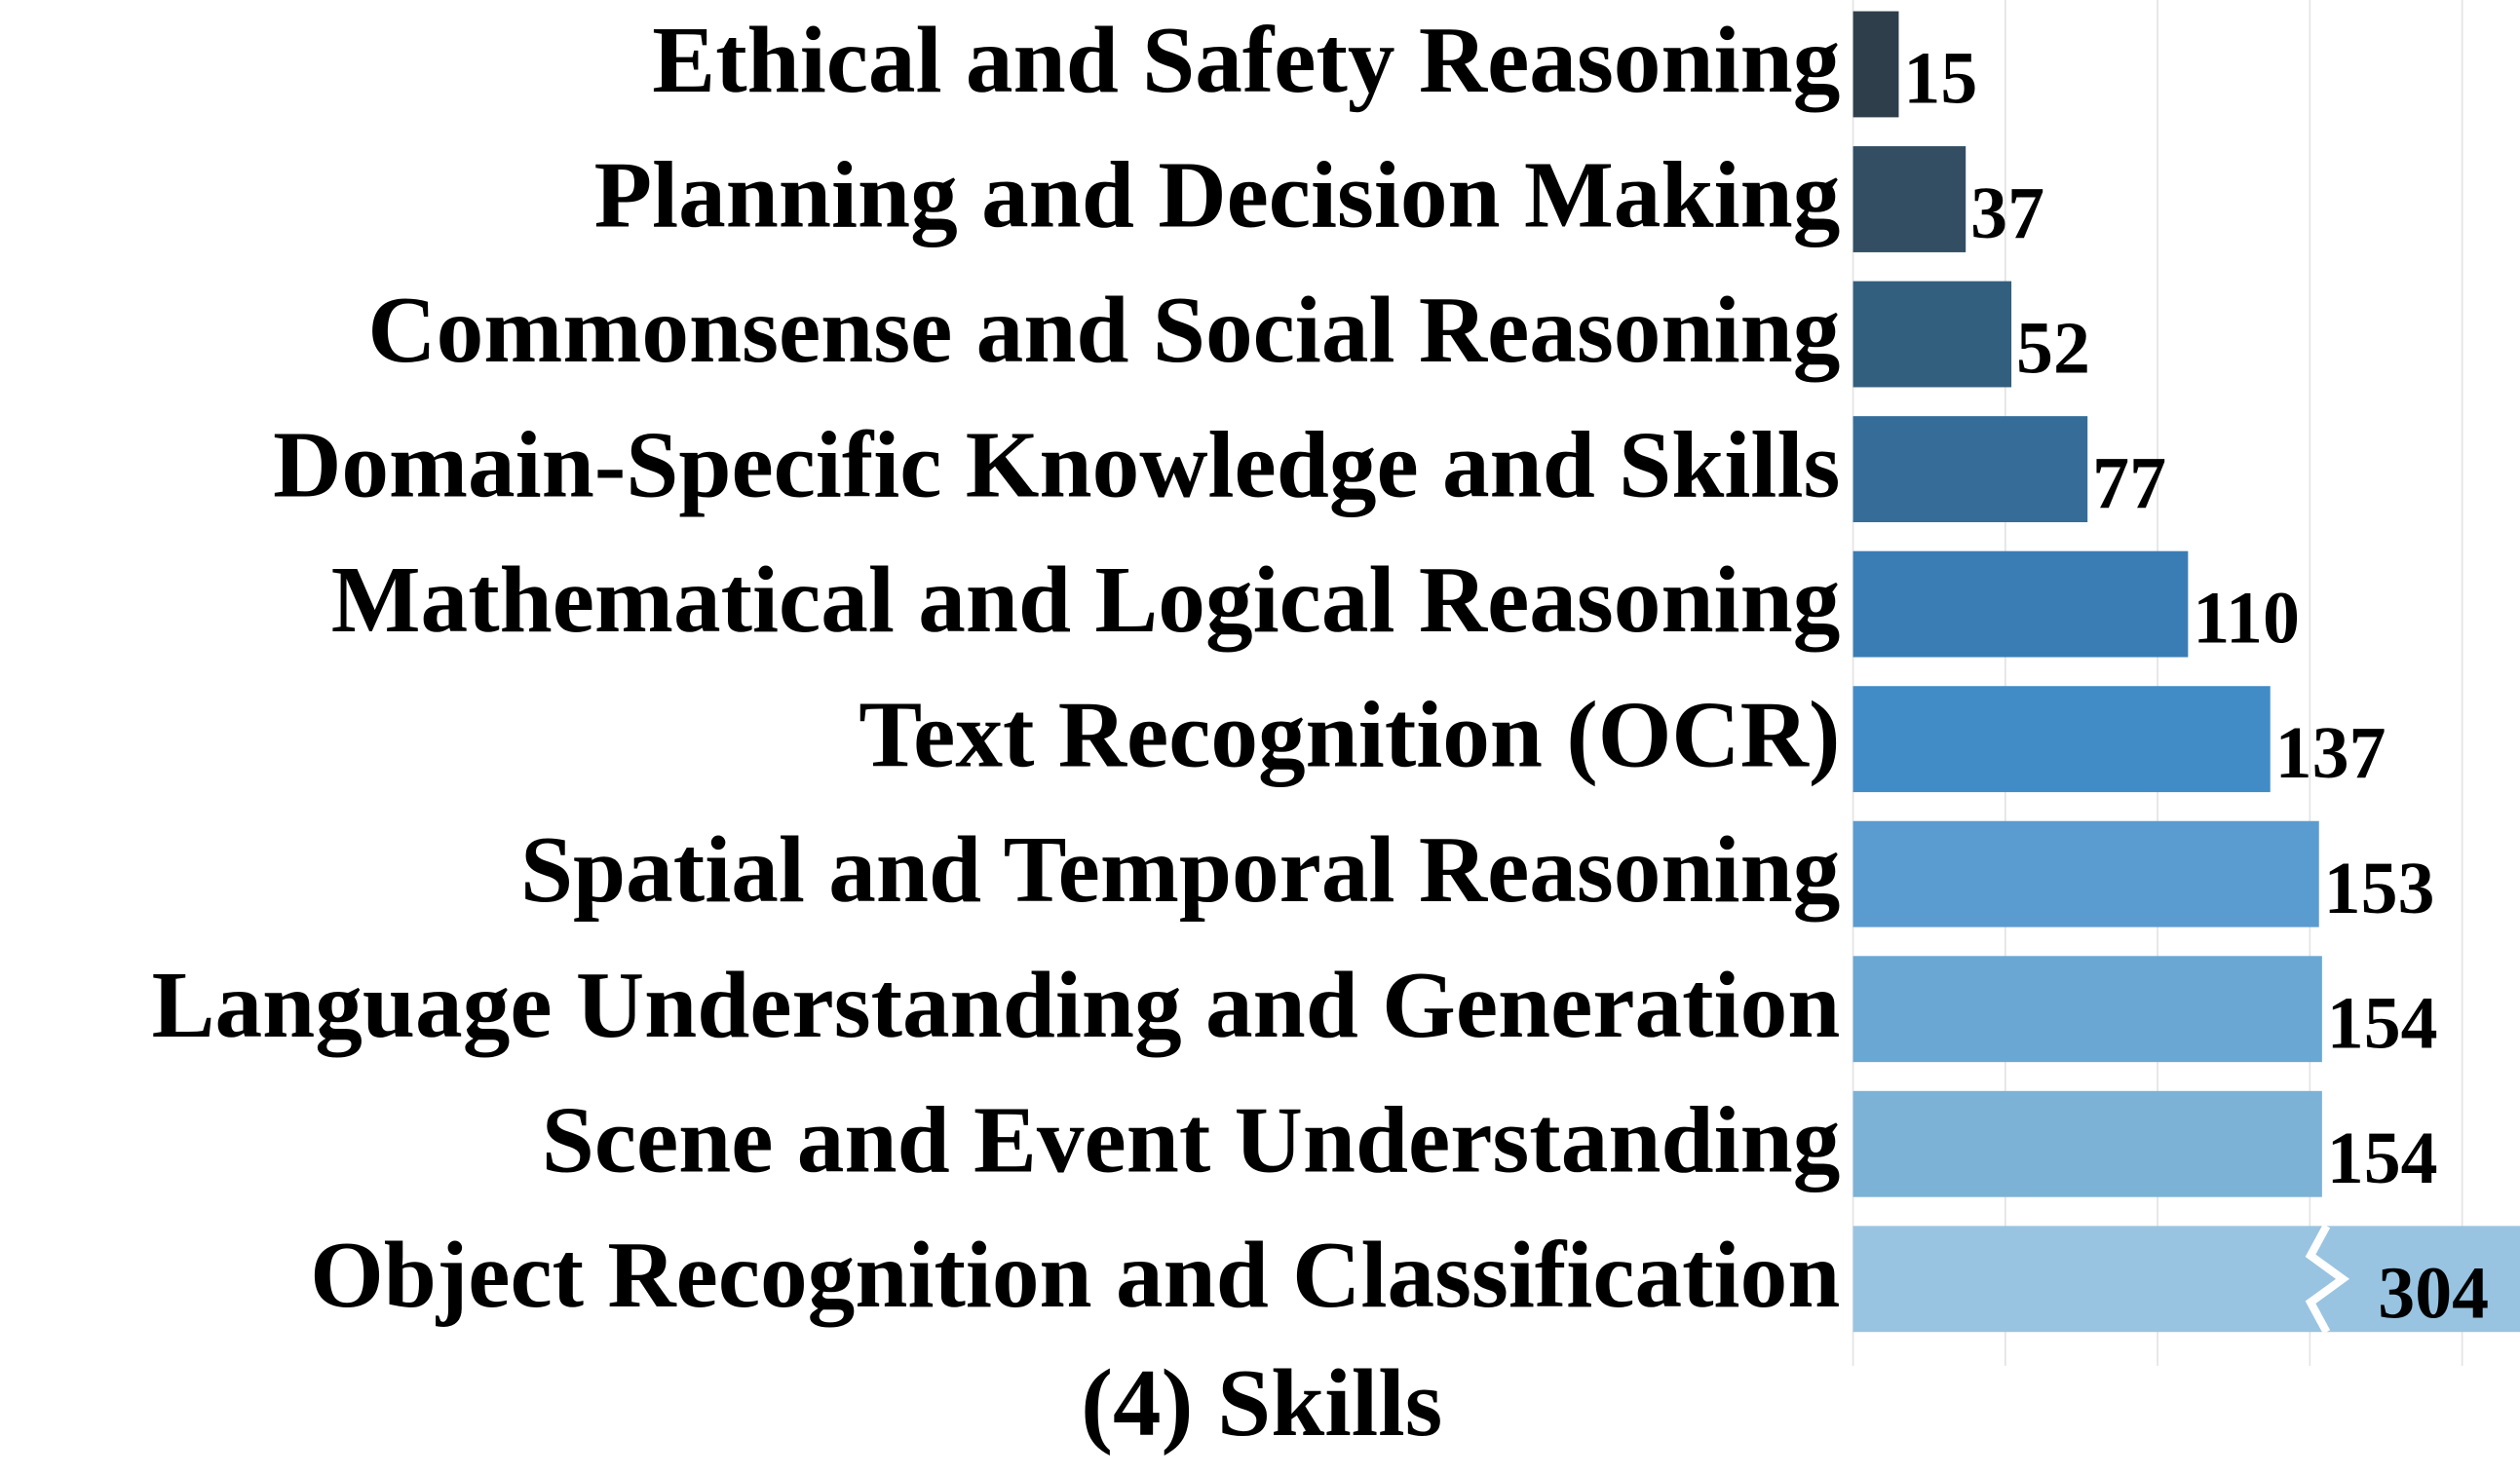 The width and height of the screenshot is (2520, 1475). I want to click on y-tick-label: Commonsense and Social Reasoning, so click(1103, 330).